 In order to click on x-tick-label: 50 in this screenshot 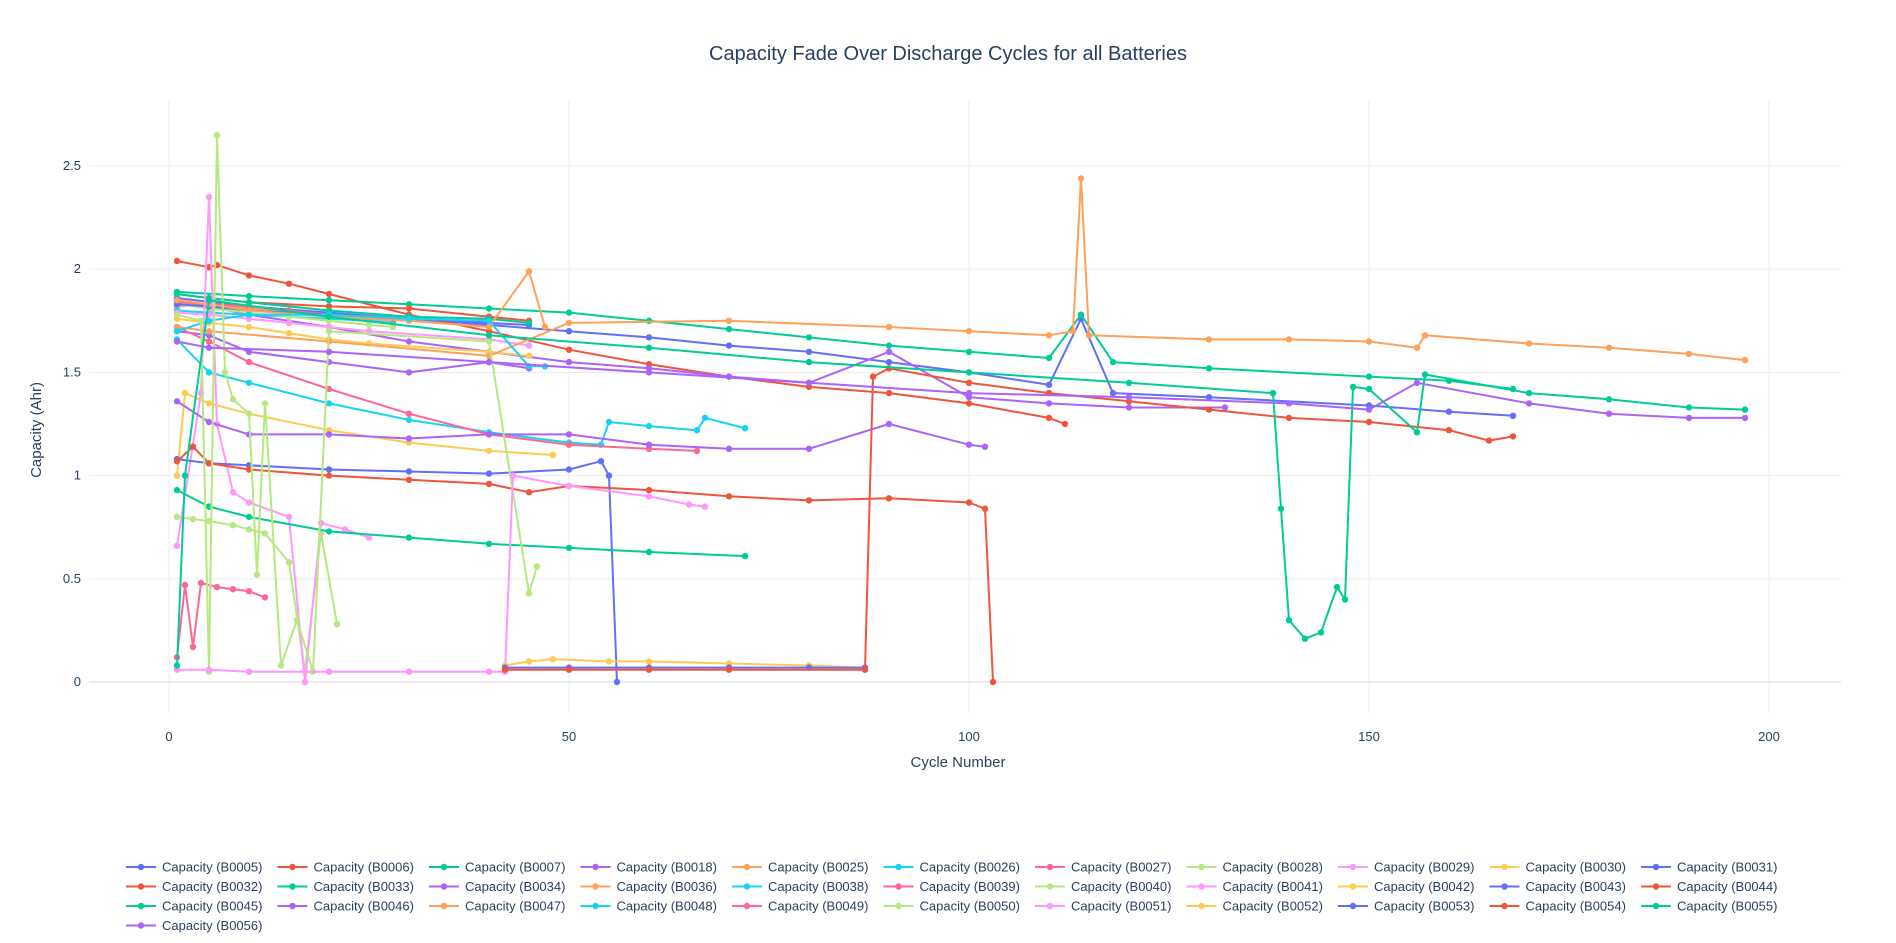, I will do `click(569, 736)`.